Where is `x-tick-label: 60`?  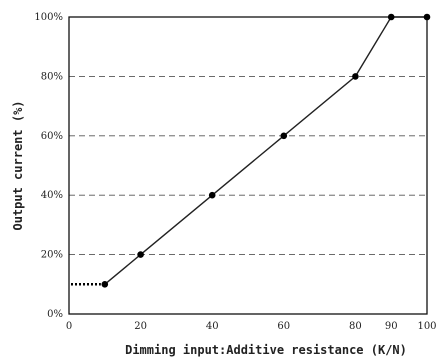 x-tick-label: 60 is located at coordinates (283, 326).